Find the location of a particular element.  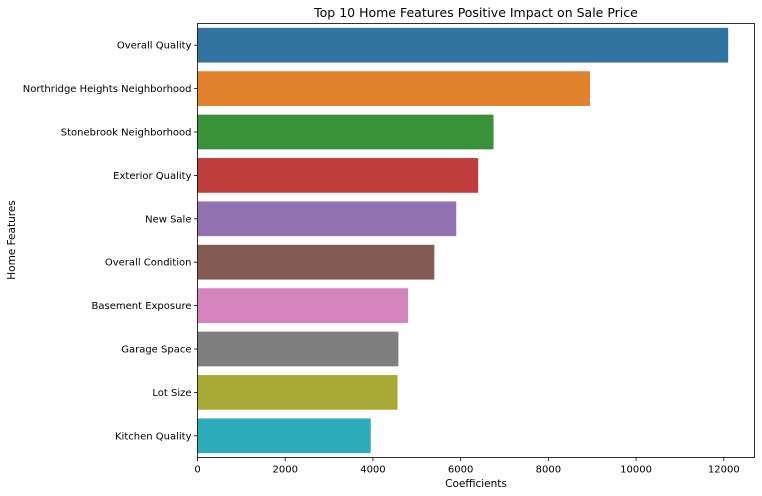

bar-lot-size is located at coordinates (297, 392).